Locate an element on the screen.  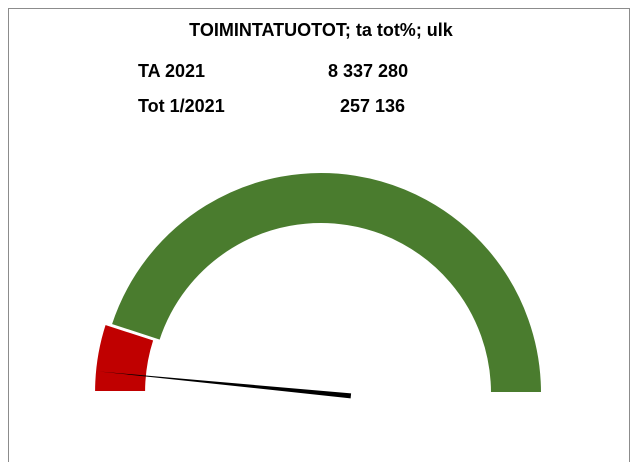
info-value: 257 136 is located at coordinates (372, 106).